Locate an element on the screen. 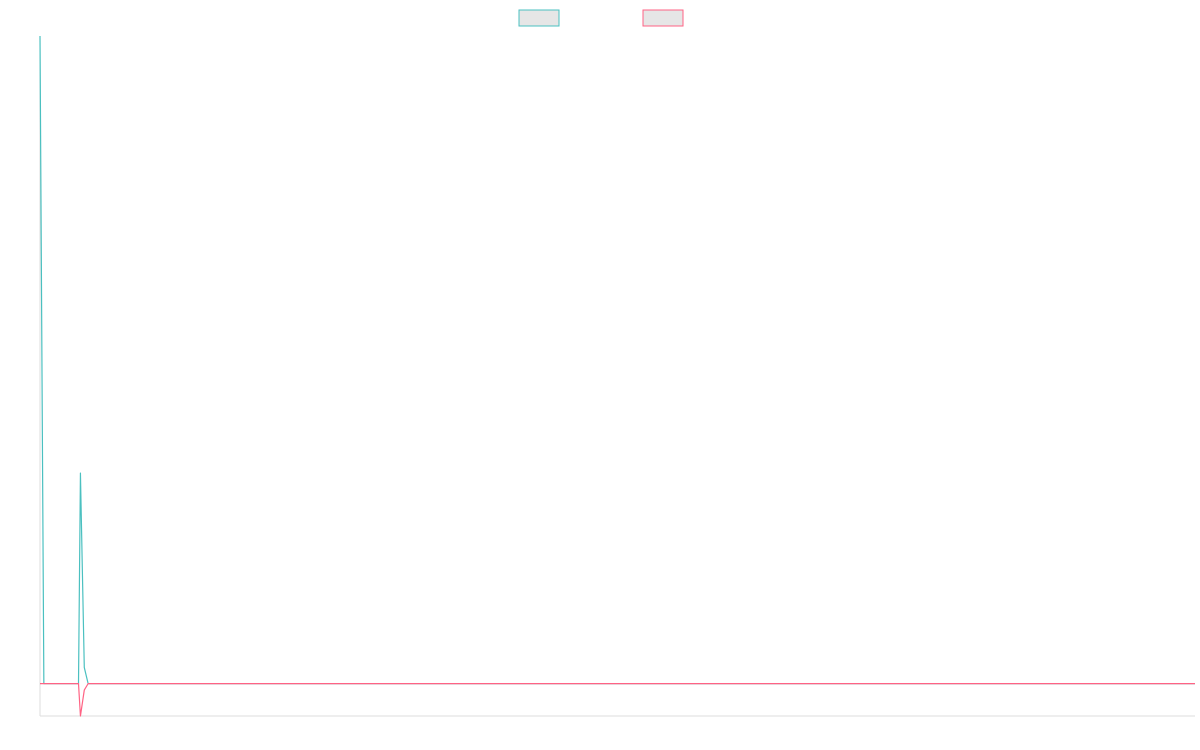 The height and width of the screenshot is (750, 1200). legend is located at coordinates (601, 18).